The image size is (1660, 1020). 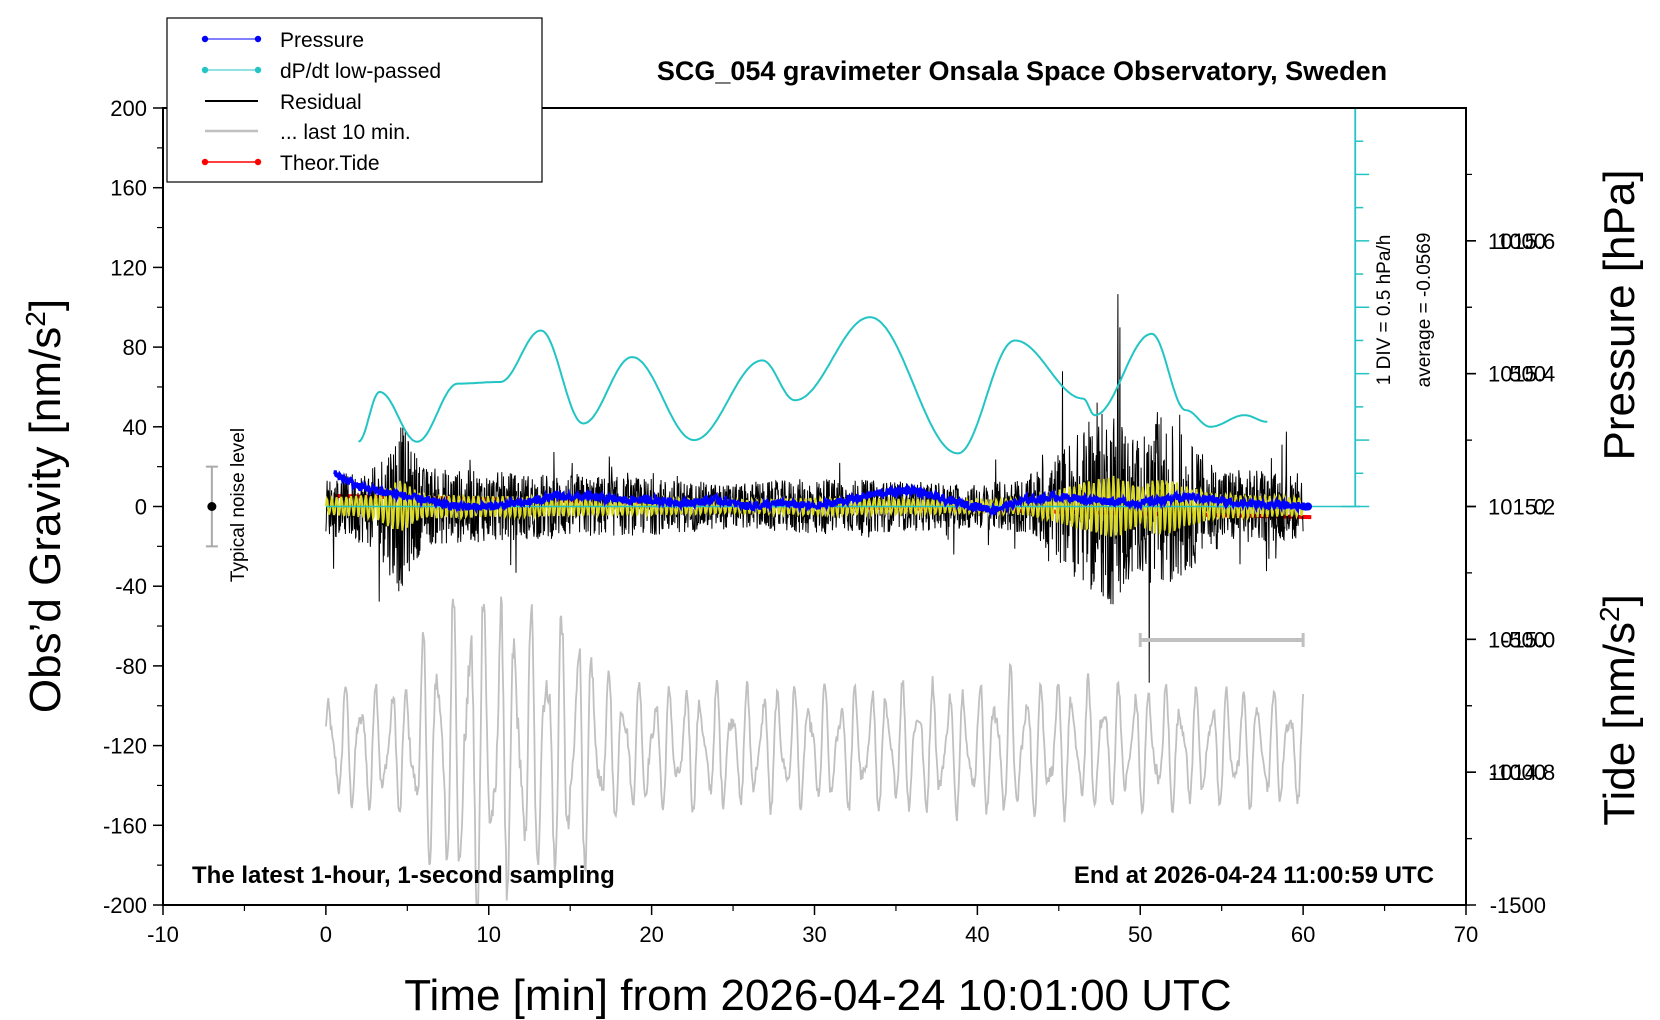 I want to click on tide-tick-label: -500, so click(x=1524, y=639).